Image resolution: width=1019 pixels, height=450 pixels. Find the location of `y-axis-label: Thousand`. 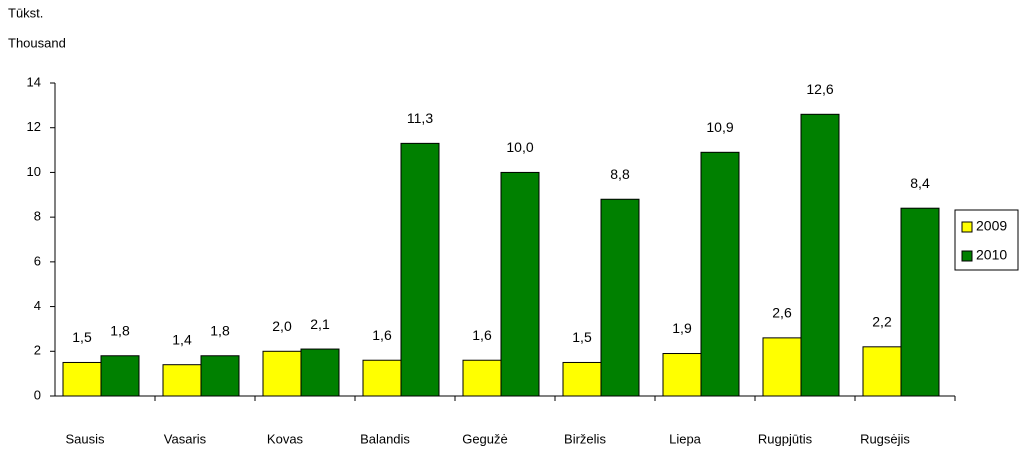

y-axis-label: Thousand is located at coordinates (37, 42).